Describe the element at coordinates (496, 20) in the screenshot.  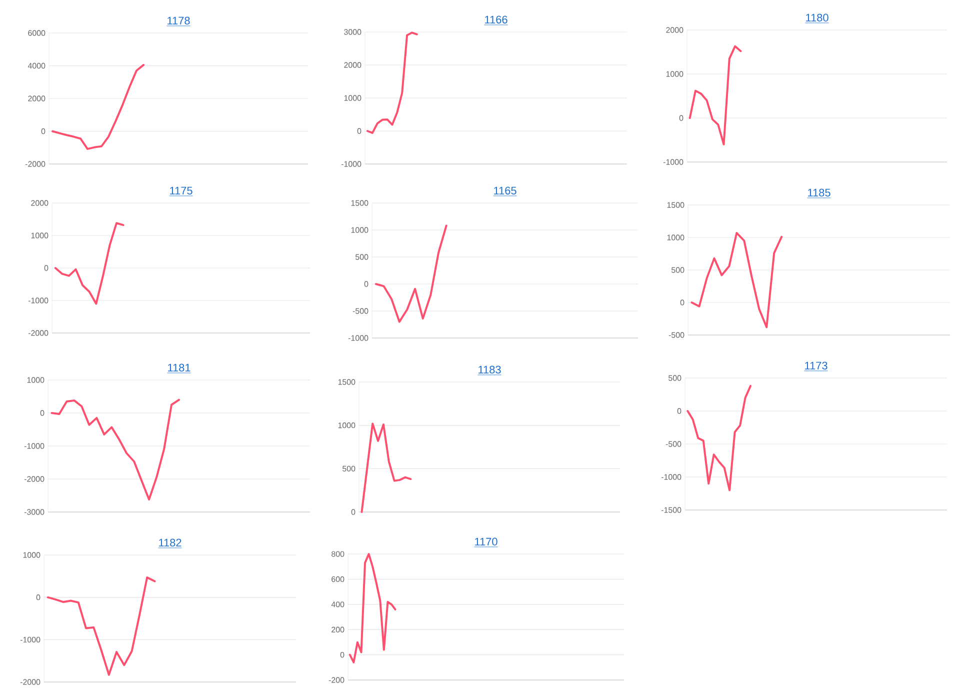
I see `chart-title: 1166` at that location.